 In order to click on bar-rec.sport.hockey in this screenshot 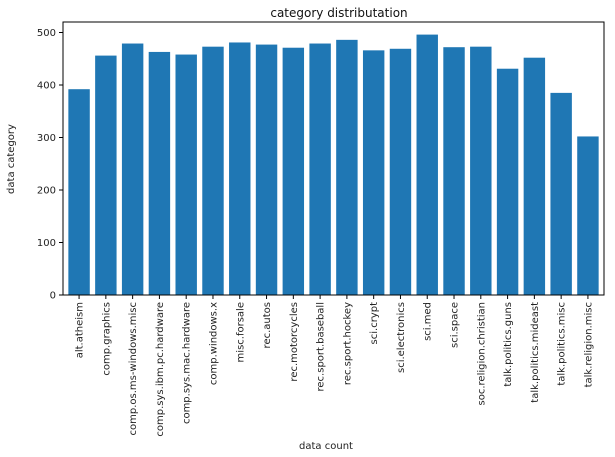, I will do `click(347, 167)`.